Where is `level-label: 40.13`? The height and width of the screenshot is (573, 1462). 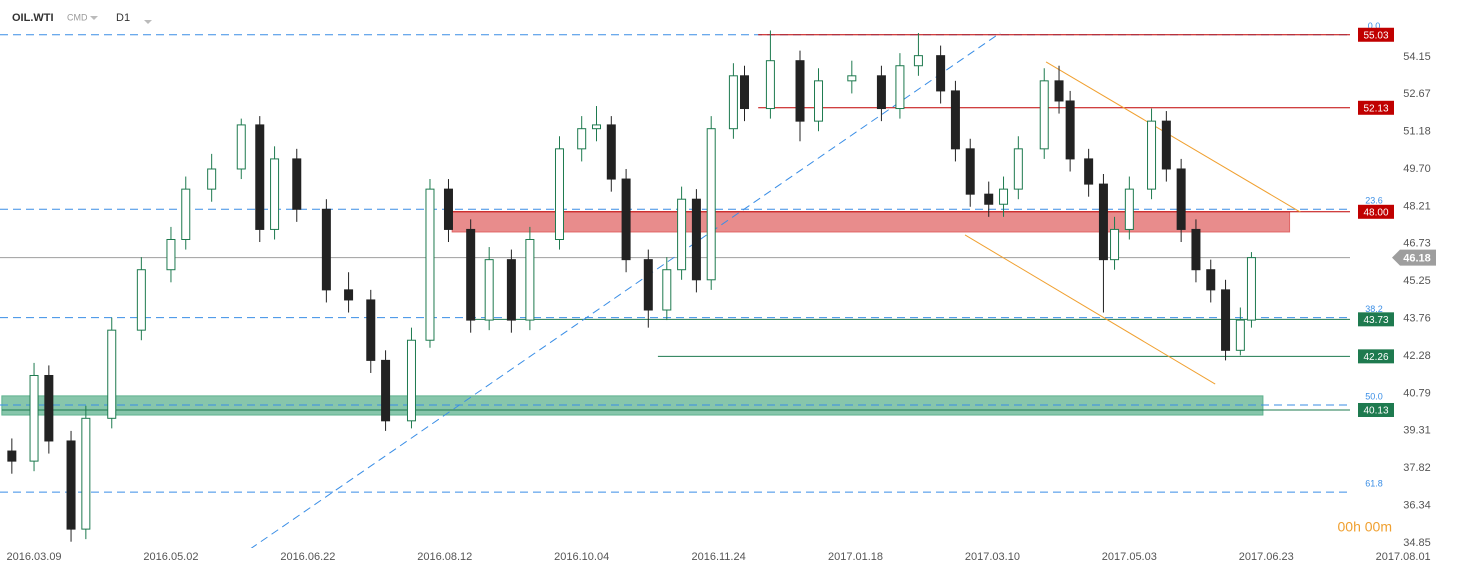
level-label: 40.13 is located at coordinates (1375, 411).